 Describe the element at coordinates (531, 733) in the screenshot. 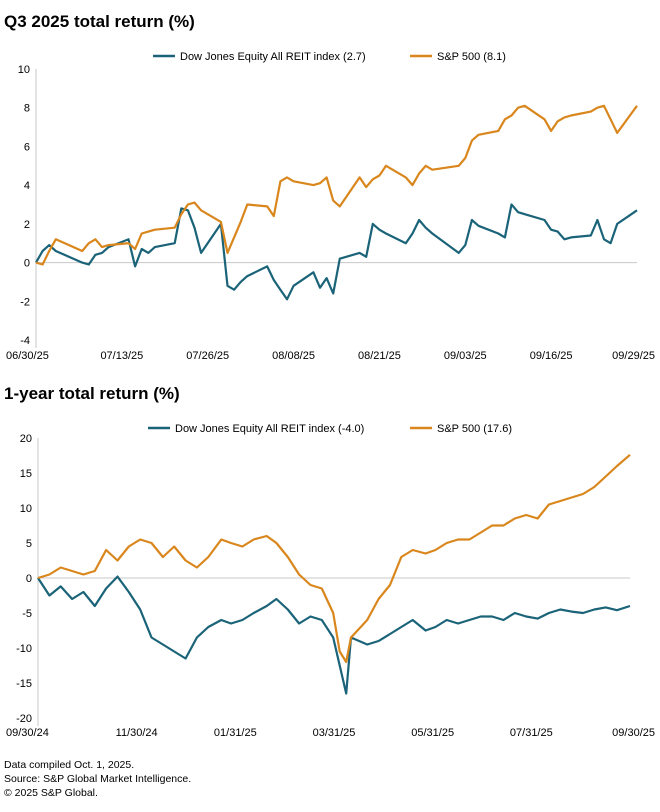

I see `x-tick-label: 07/31/25` at that location.